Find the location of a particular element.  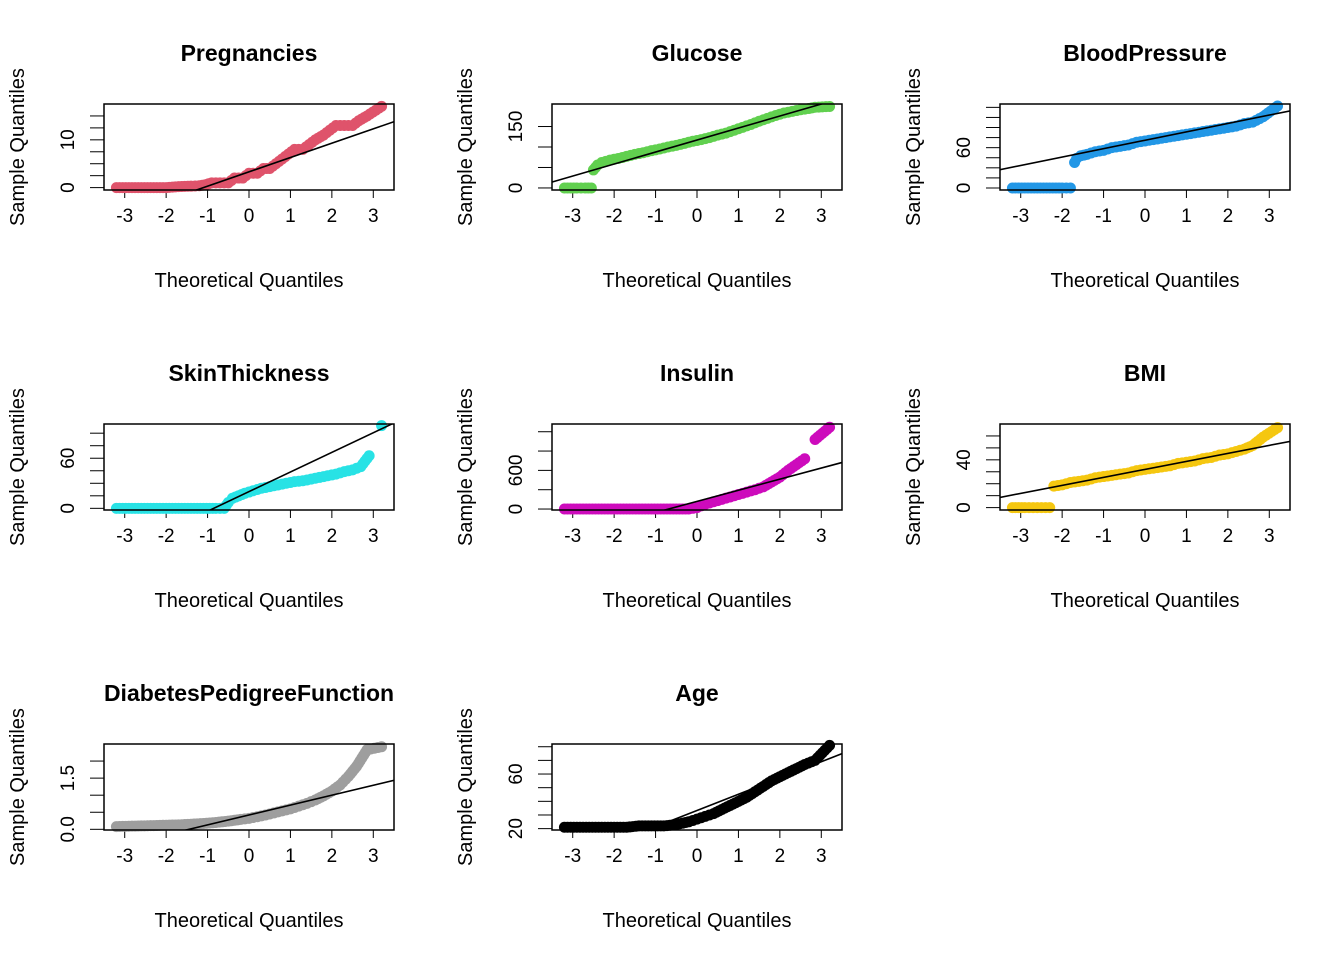

panel-title: Pregnancies is located at coordinates (249, 53).